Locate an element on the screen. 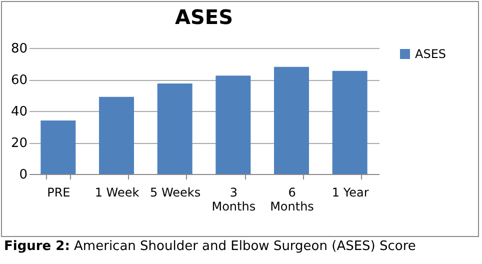 This screenshot has width=482, height=264. y-tick-label: 60 is located at coordinates (19, 80).